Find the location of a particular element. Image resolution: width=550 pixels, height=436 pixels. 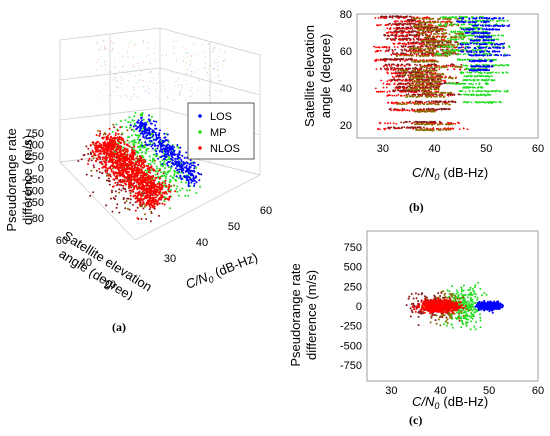

chart-a-y-tick: 80 is located at coordinates (38, 219).